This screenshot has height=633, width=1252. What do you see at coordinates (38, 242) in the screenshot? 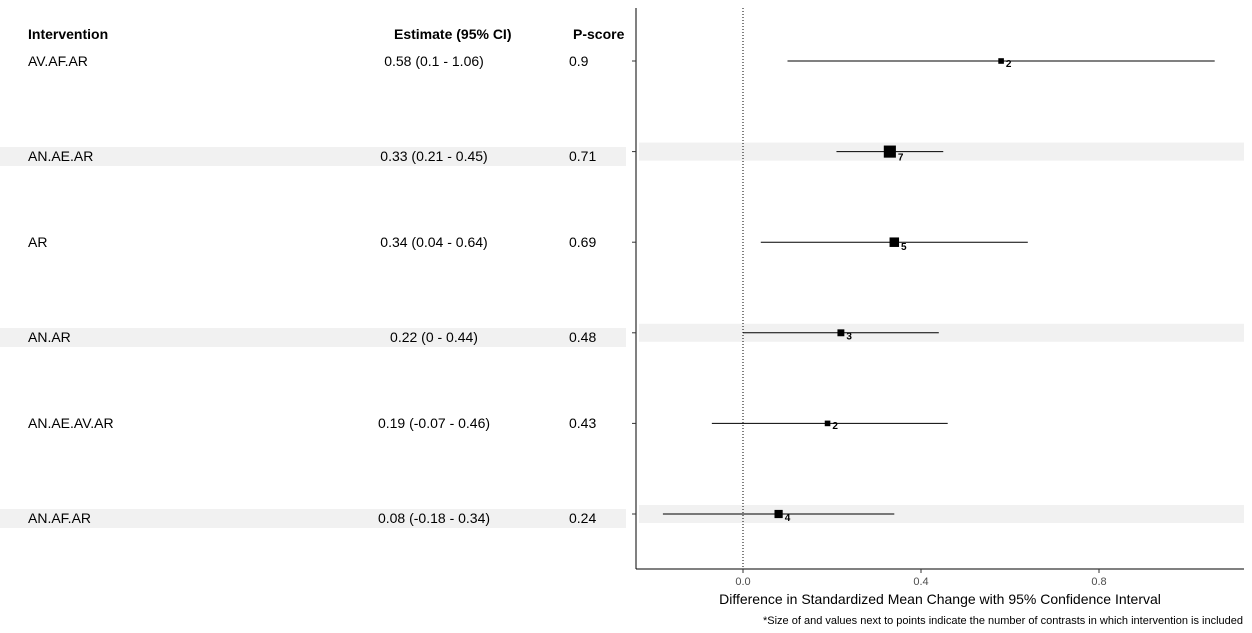
I see `intervention-label: AR` at bounding box center [38, 242].